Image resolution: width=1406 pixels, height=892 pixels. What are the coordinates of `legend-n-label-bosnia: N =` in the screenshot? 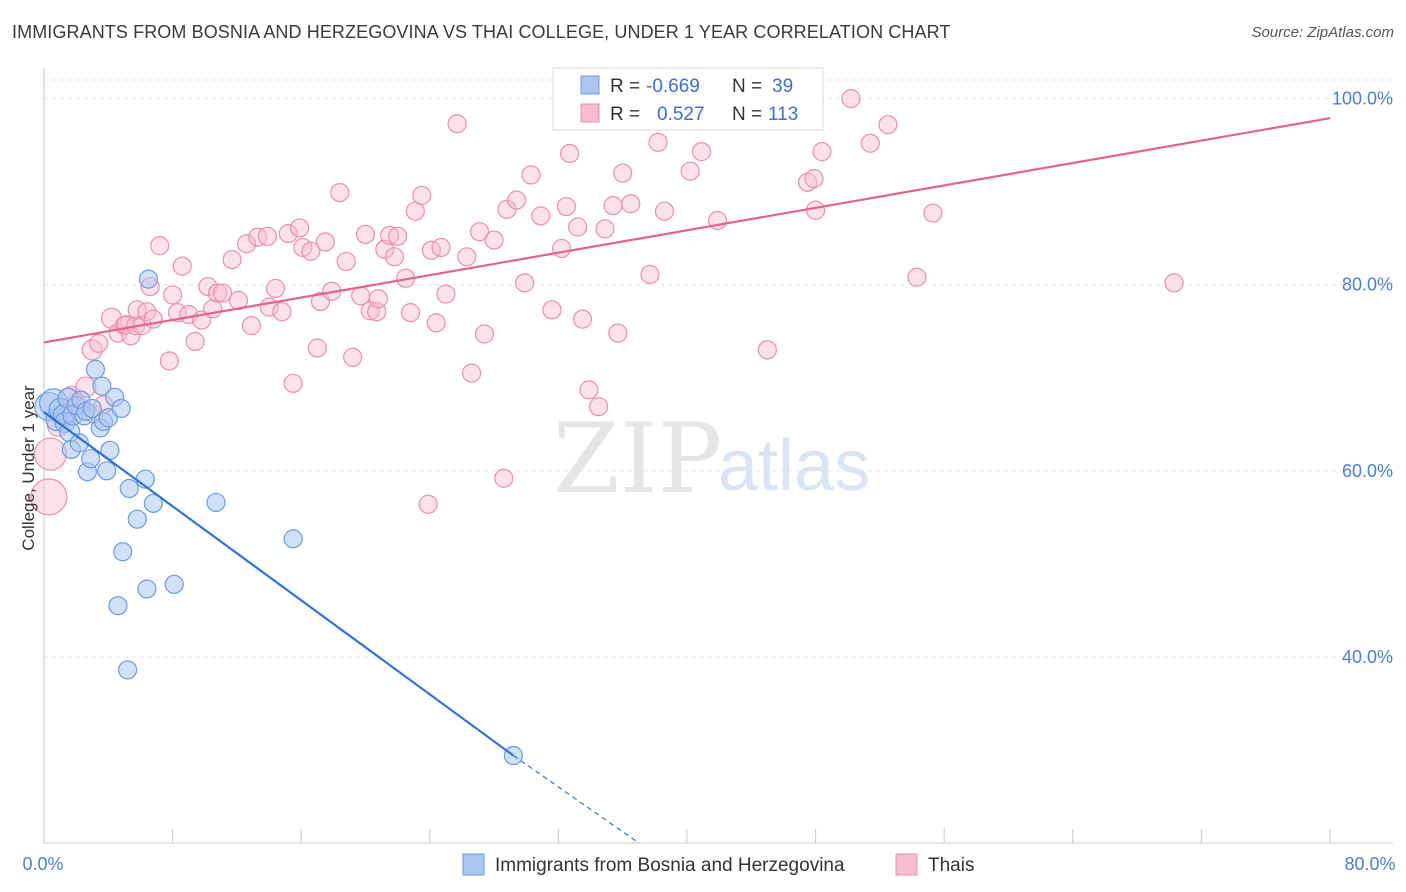 It's located at (747, 86).